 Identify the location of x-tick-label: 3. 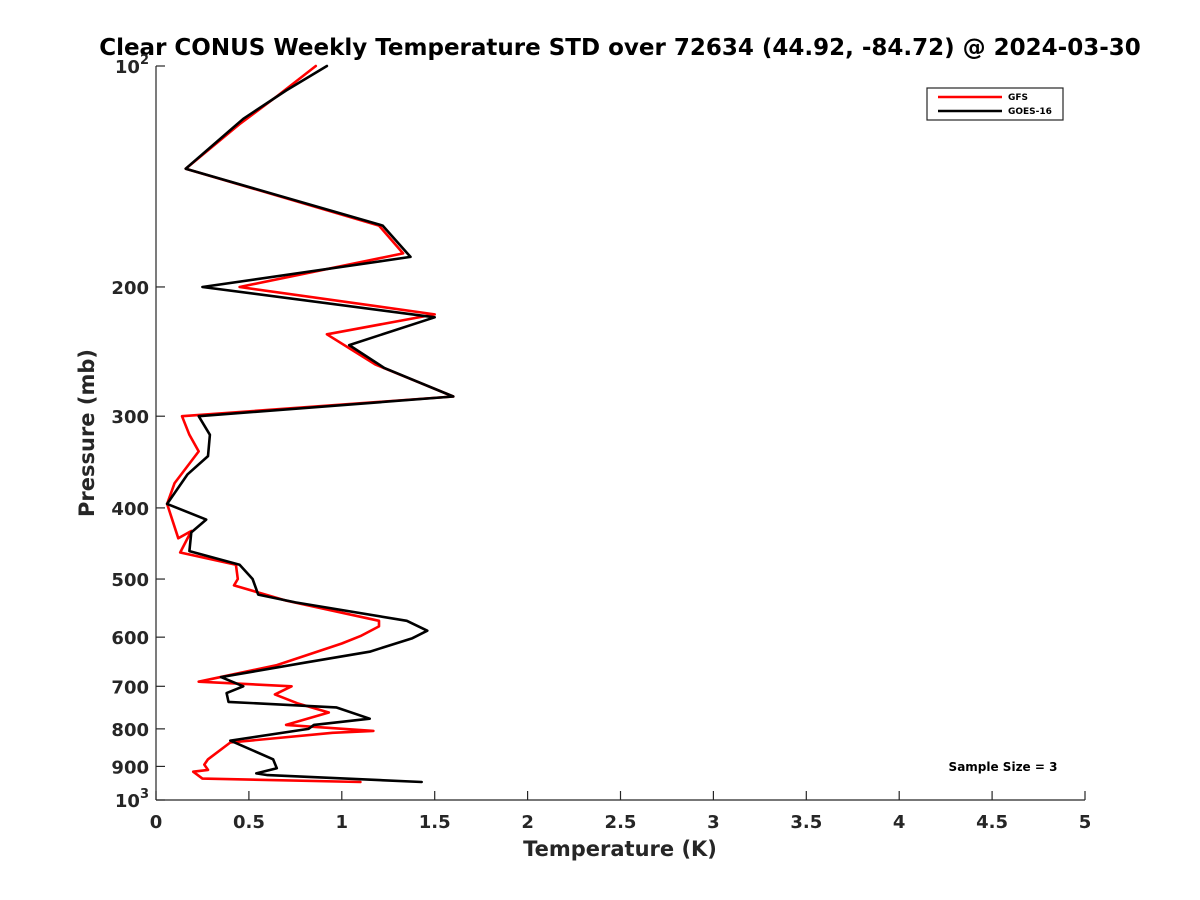
(713, 822).